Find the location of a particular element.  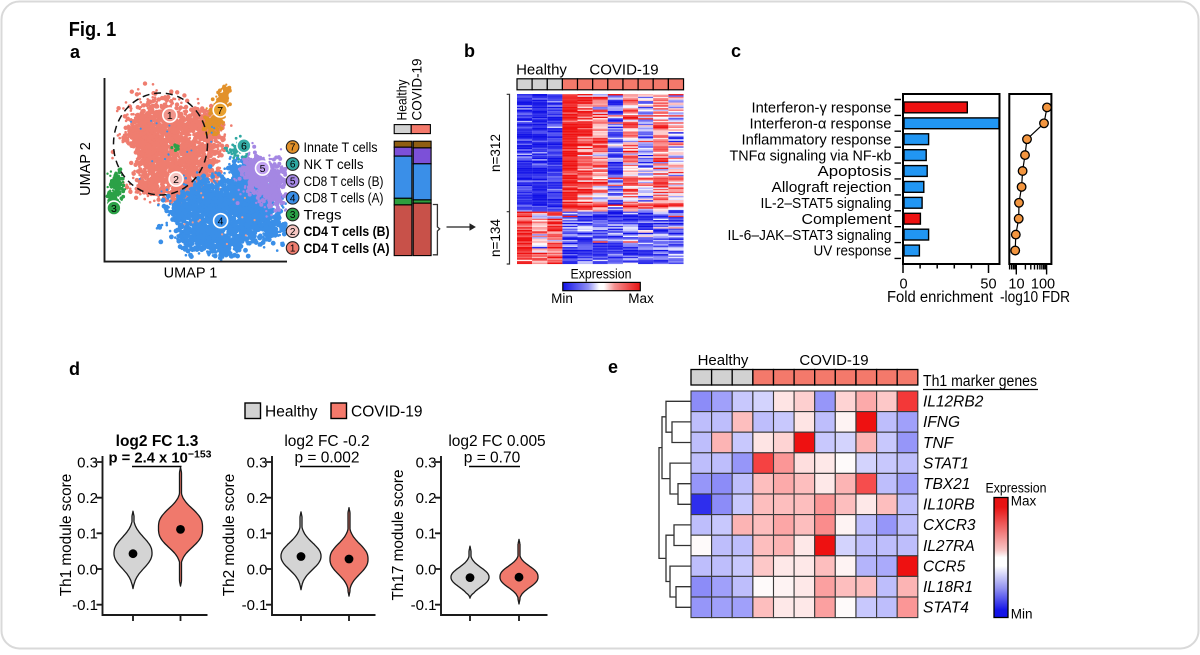

svg-text: p = 2.4 x 10−153 is located at coordinates (159, 458).